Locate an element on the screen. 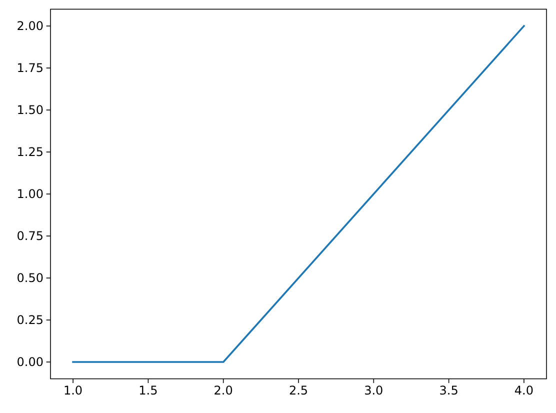  x-tick-label: 4.0 is located at coordinates (524, 391).